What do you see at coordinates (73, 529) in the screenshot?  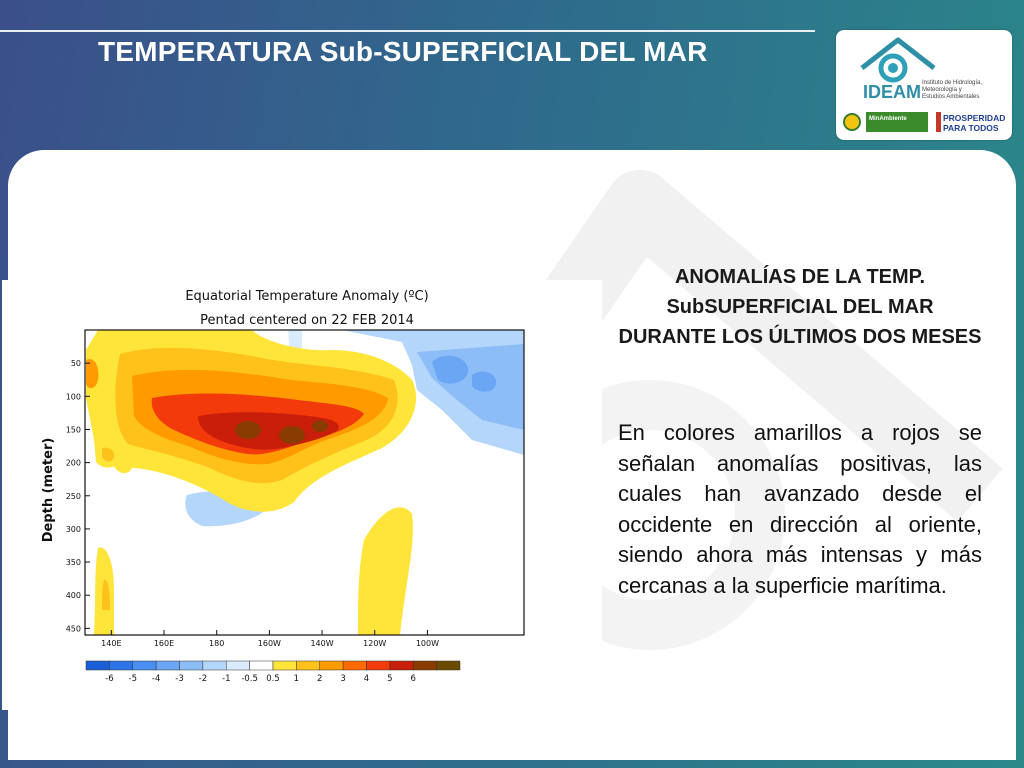 I see `y-tick-label: 300` at bounding box center [73, 529].